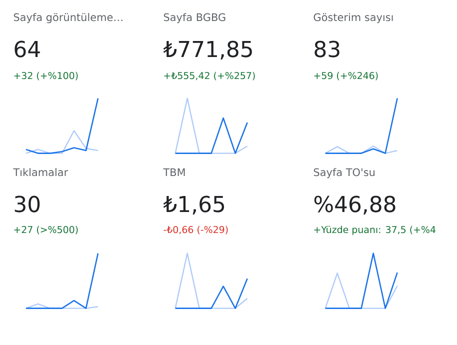 This screenshot has height=345, width=457. Describe the element at coordinates (195, 18) in the screenshot. I see `chart-title: Sayfa BGBG` at that location.